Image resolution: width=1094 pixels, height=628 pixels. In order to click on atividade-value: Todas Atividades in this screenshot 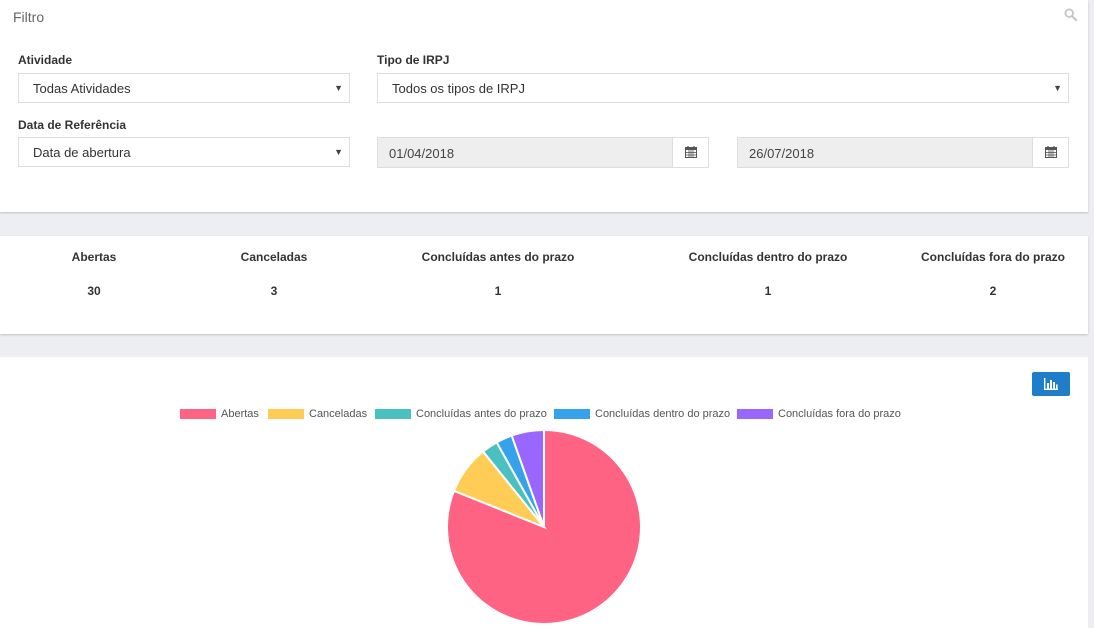, I will do `click(82, 88)`.